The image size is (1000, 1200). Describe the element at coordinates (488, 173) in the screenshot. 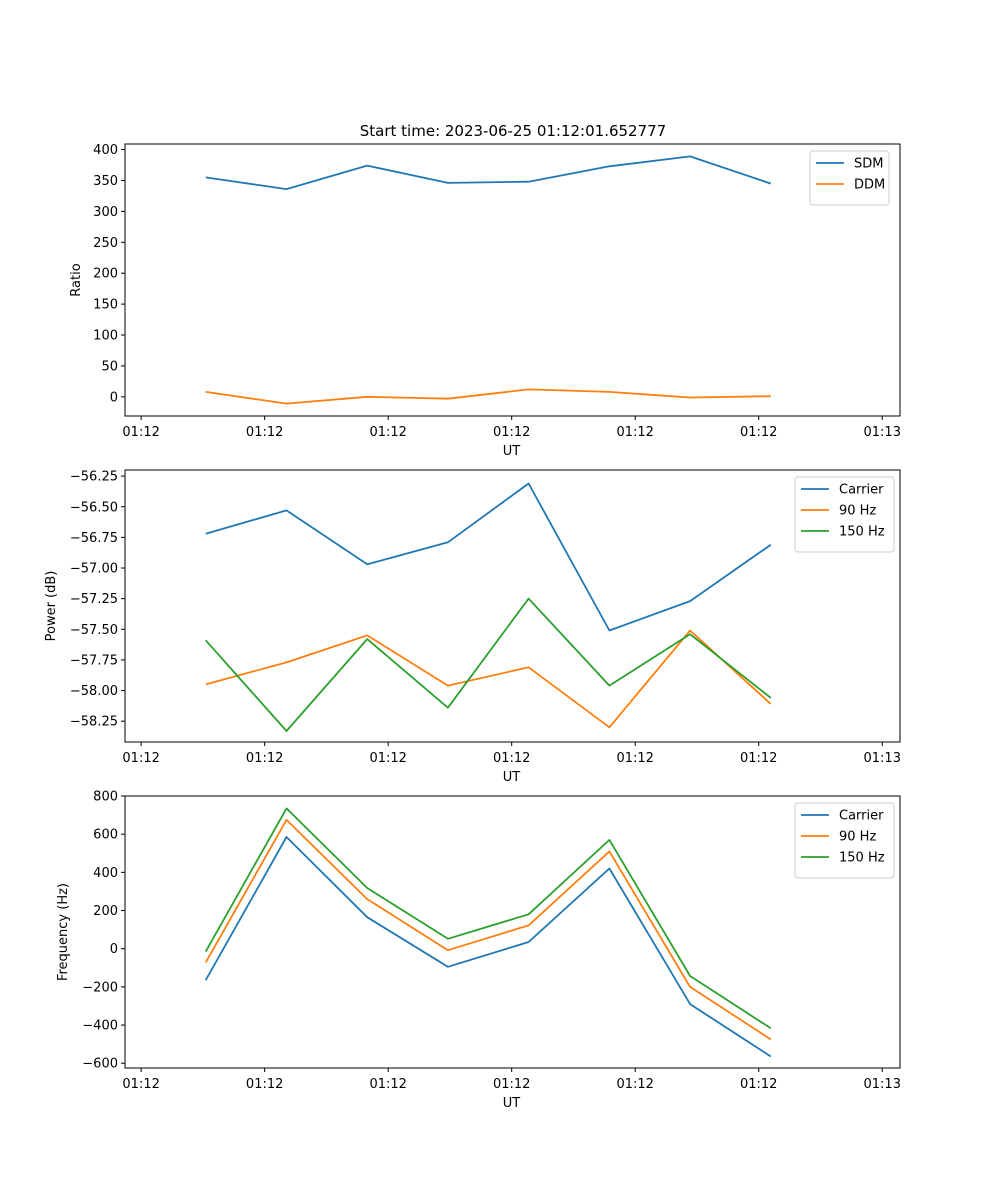

I see `series-line-sdm` at that location.